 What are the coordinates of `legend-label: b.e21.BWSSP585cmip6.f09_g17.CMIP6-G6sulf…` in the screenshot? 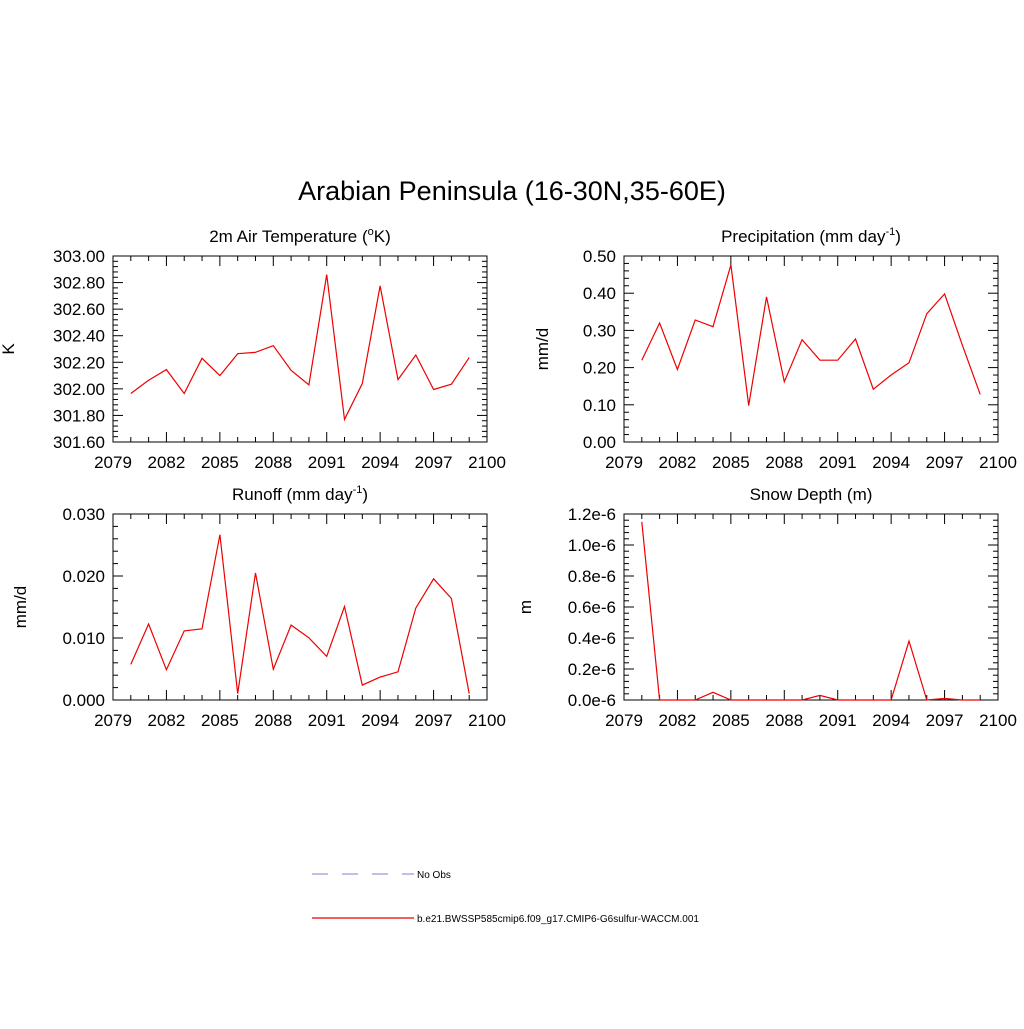 It's located at (558, 919).